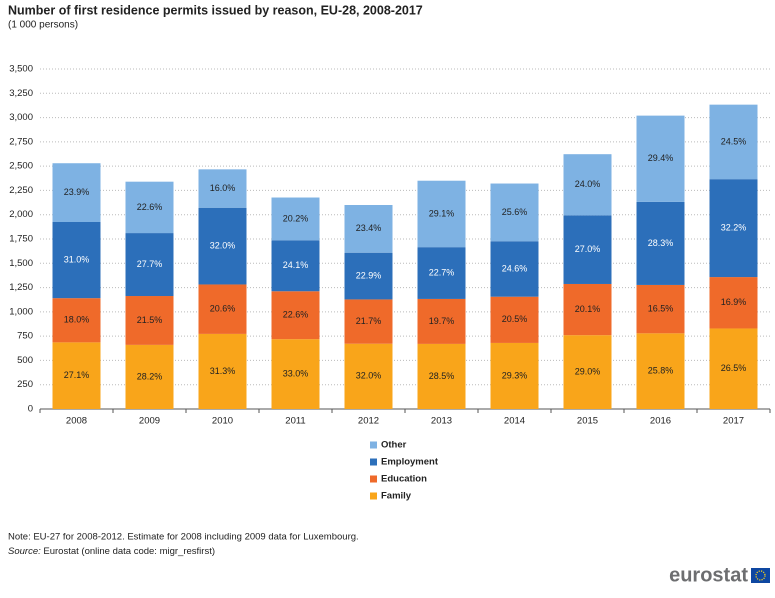 The height and width of the screenshot is (598, 775). I want to click on data-label: 31.3%, so click(223, 371).